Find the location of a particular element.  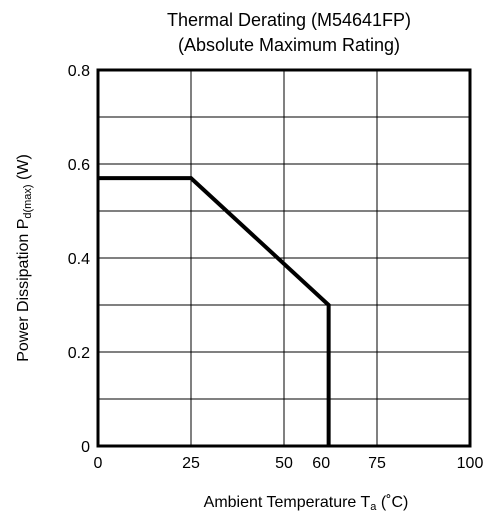

x-axis-label-main: Ambient Temperature T is located at coordinates (287, 502).